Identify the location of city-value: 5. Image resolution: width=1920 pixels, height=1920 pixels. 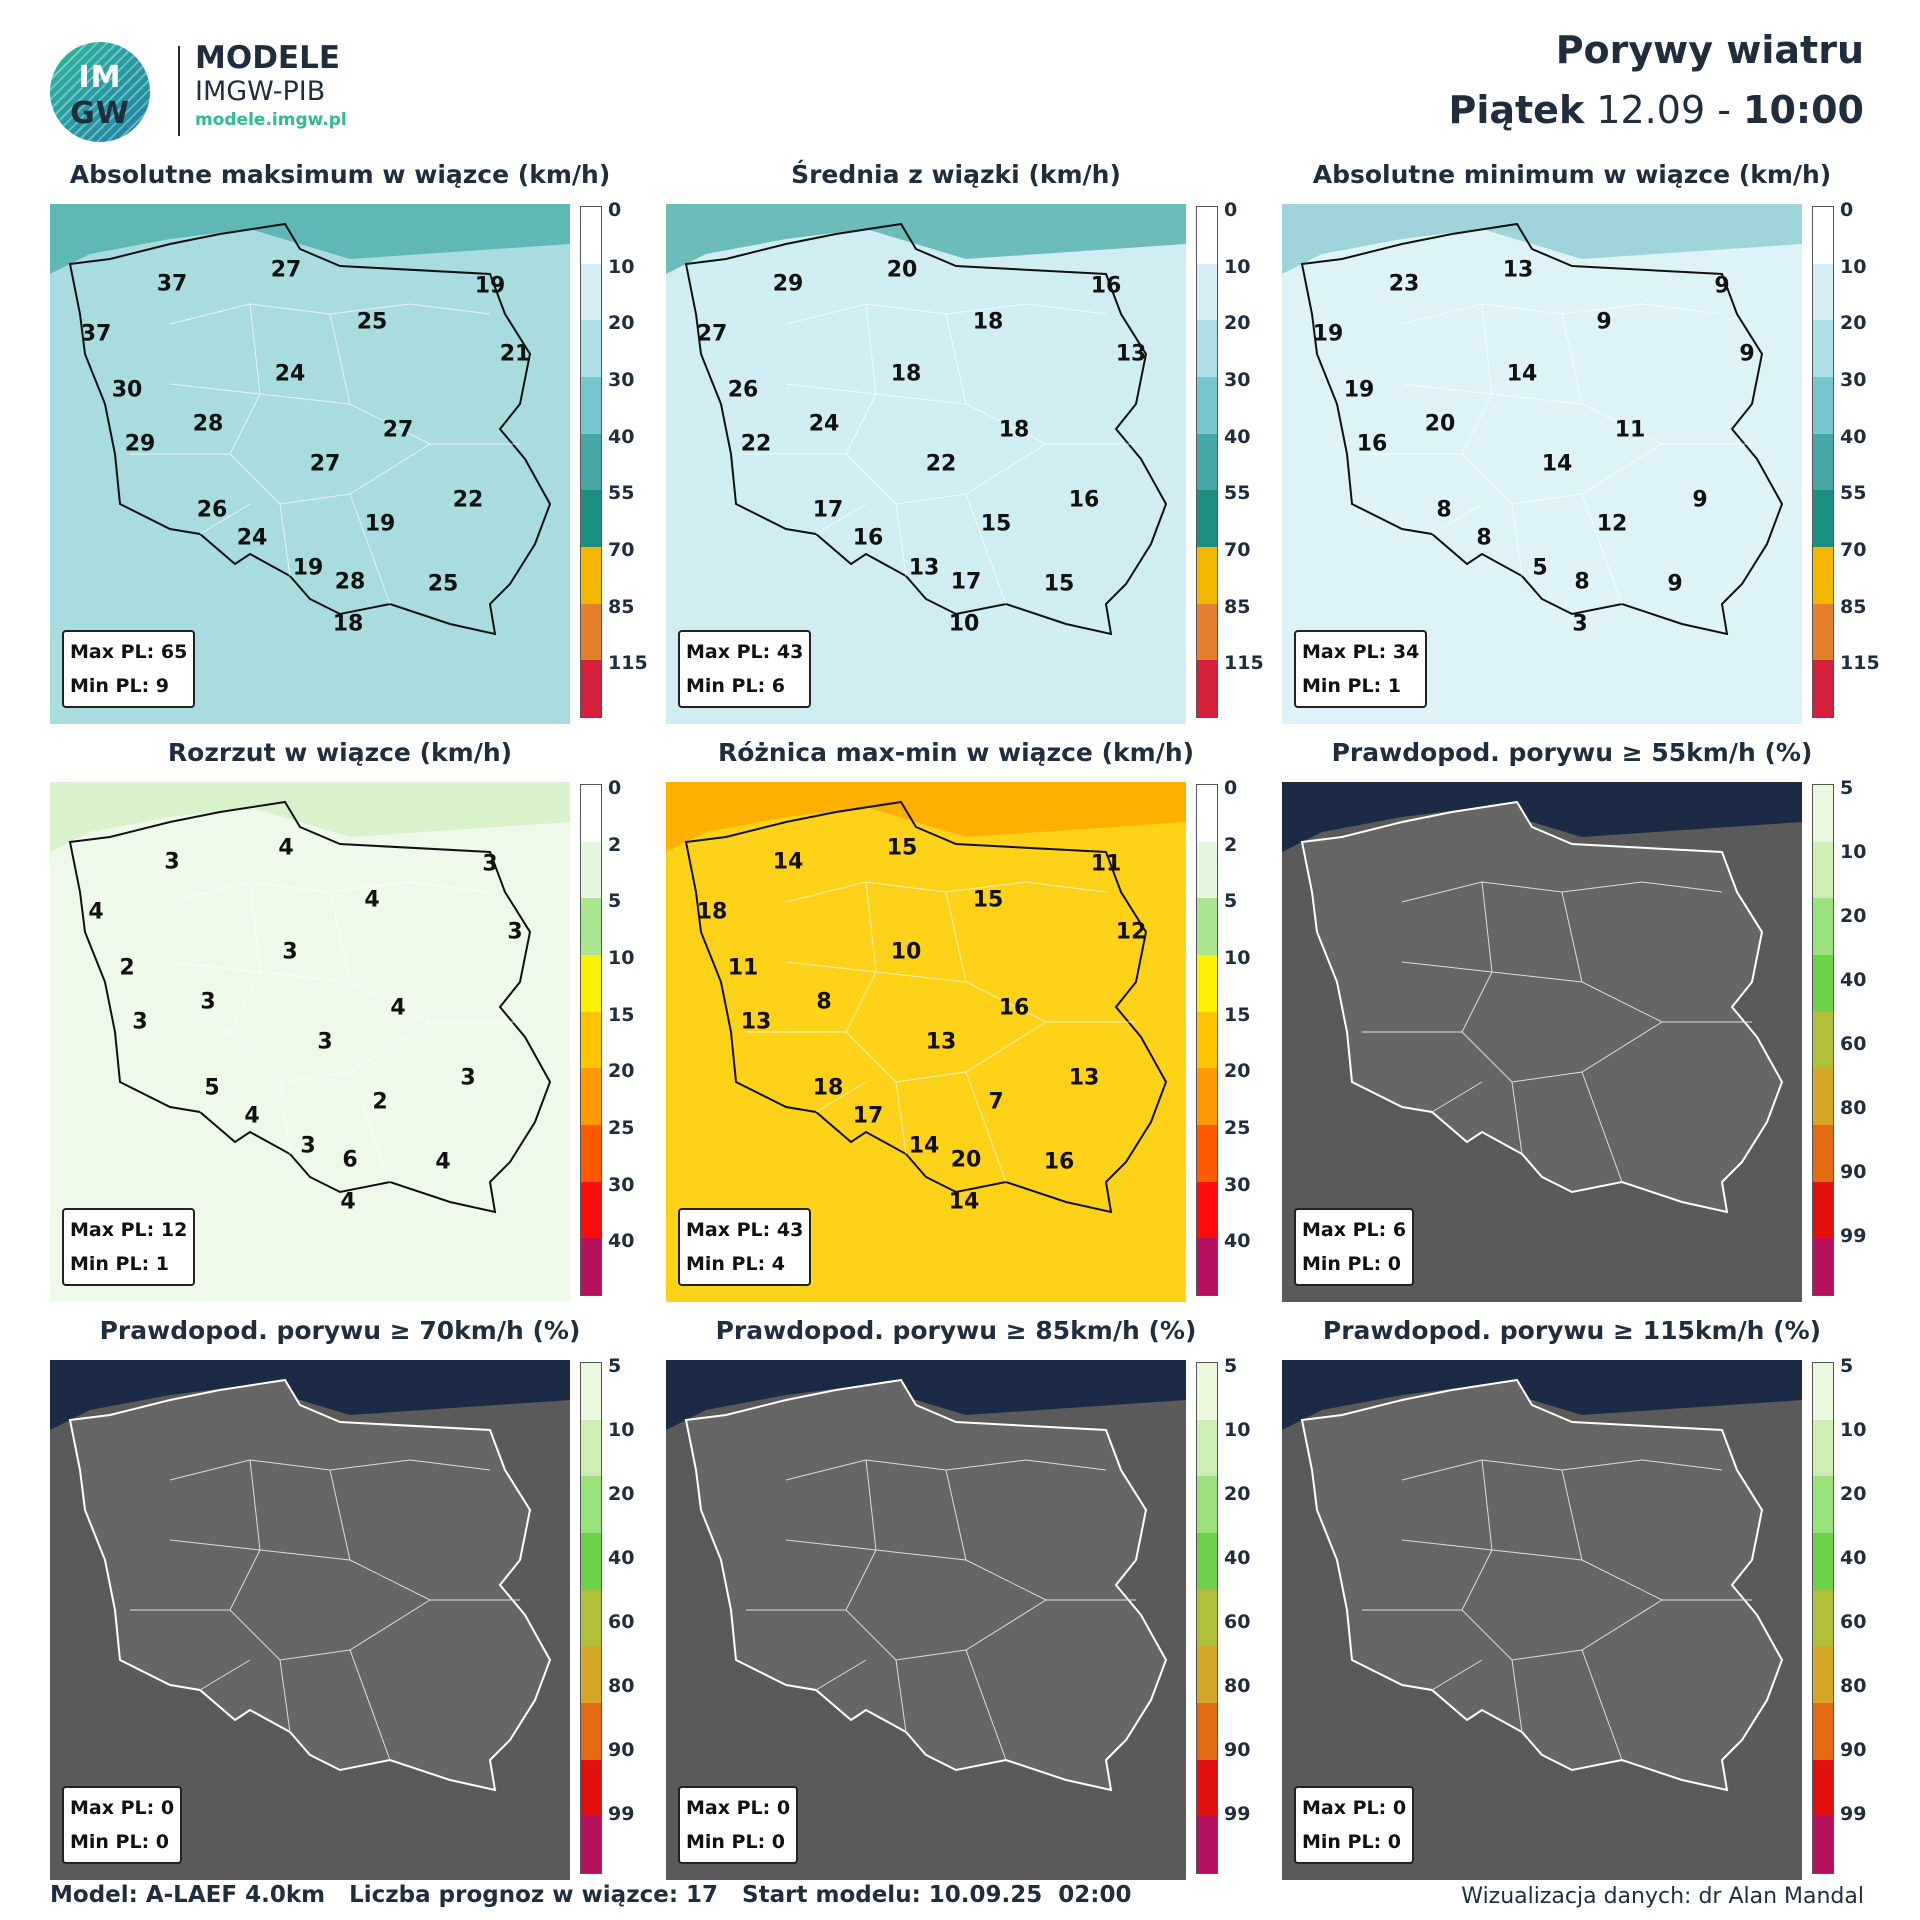
(1540, 568).